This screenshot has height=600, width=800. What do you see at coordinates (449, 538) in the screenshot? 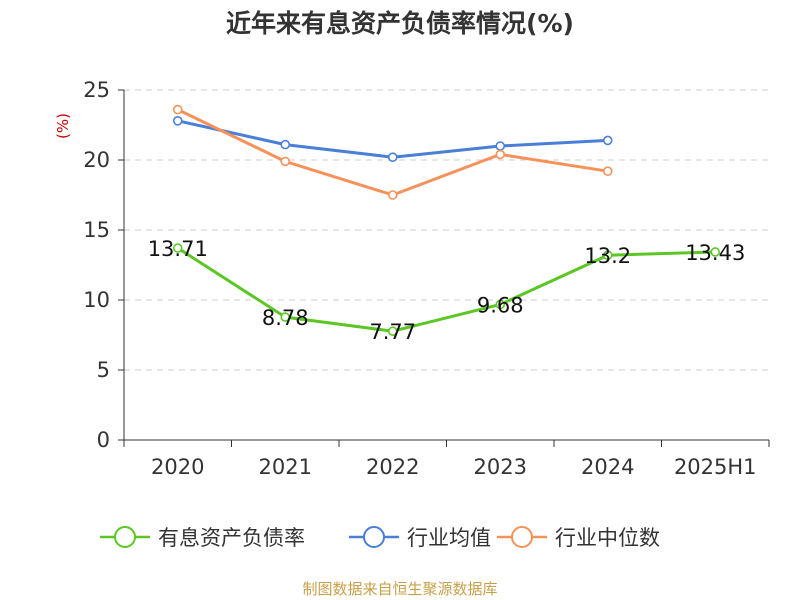
I see `legend-label: 行业均值` at bounding box center [449, 538].